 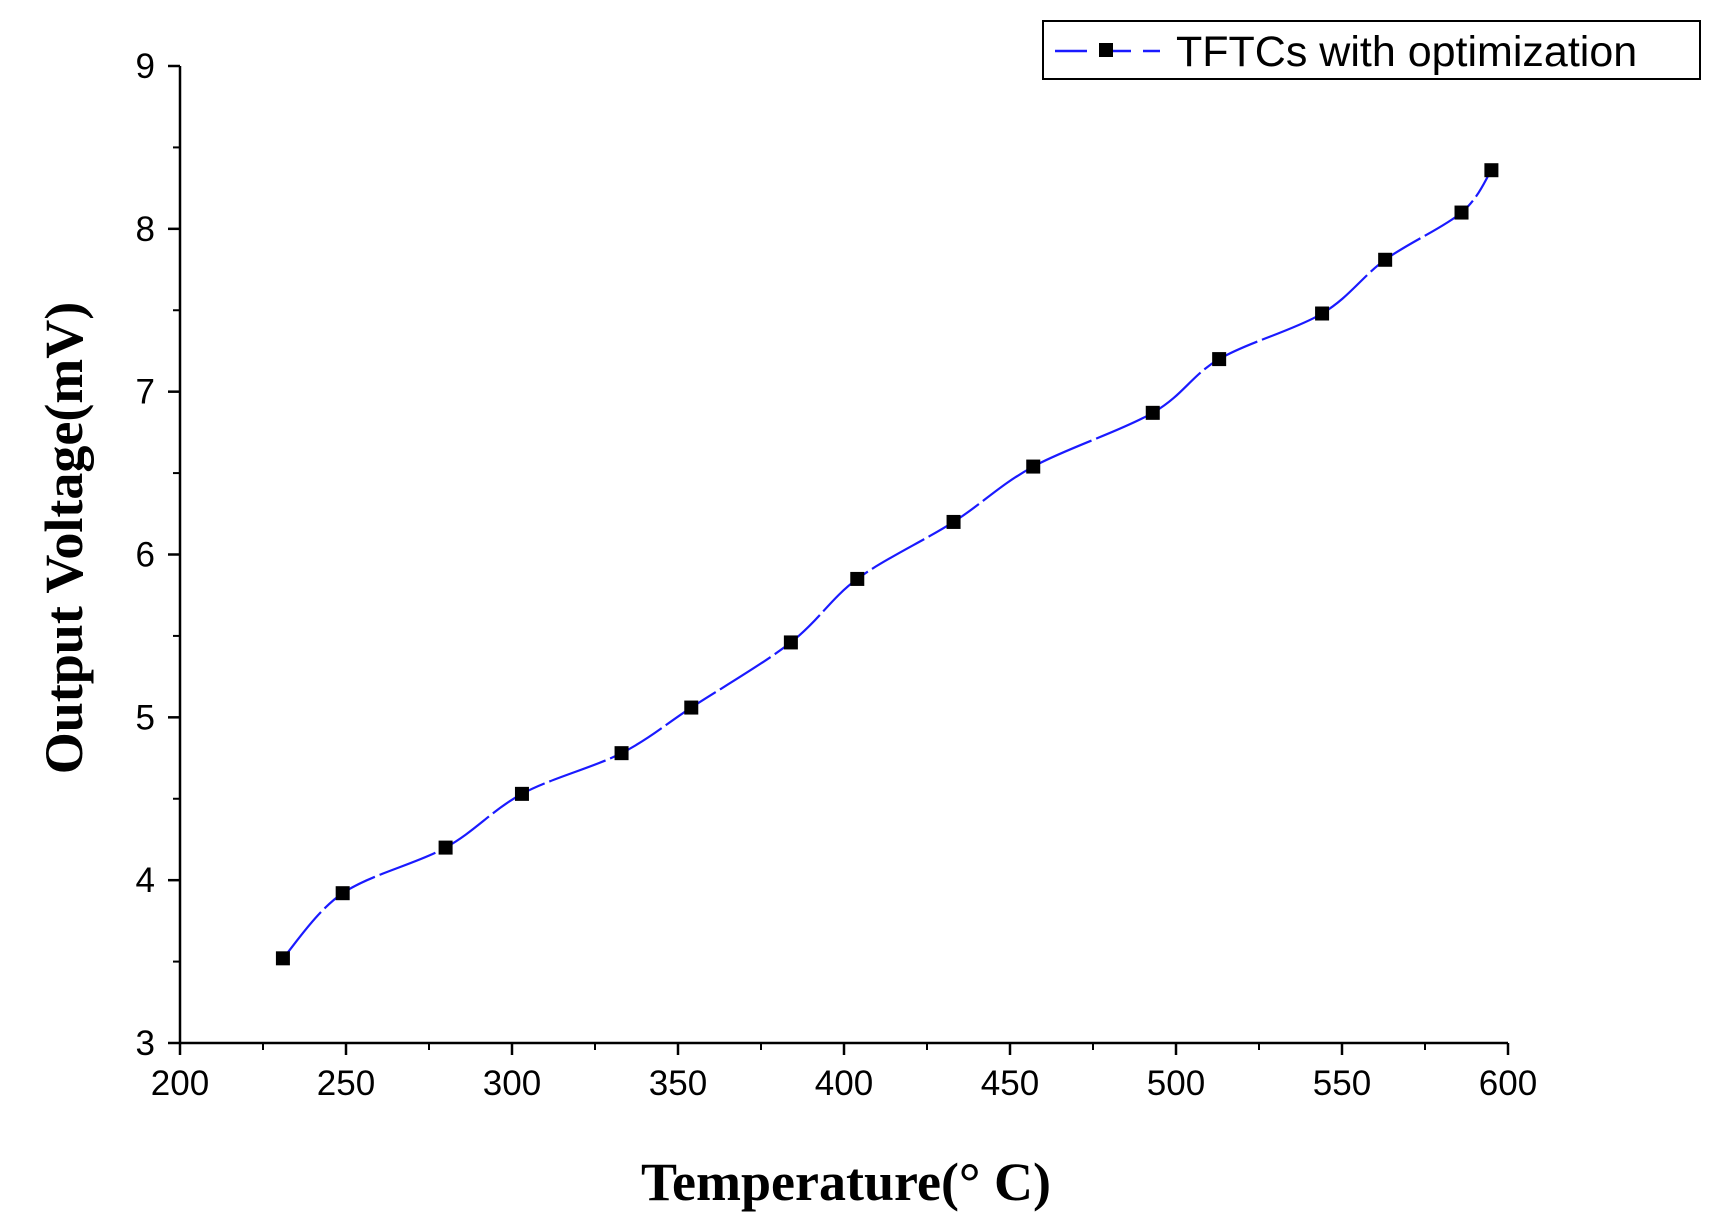 I want to click on y-axis-title: Output Voltage(mV), so click(x=64, y=538).